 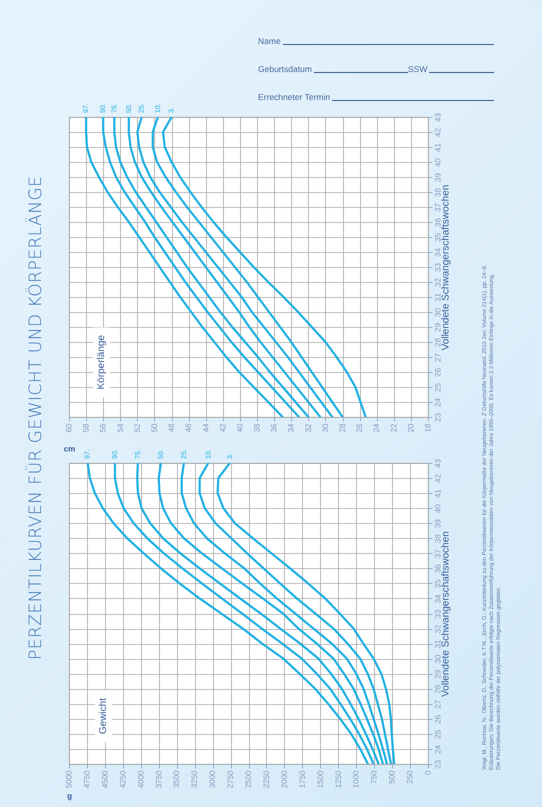 I want to click on x-tick-label: 2500, so click(x=248, y=779).